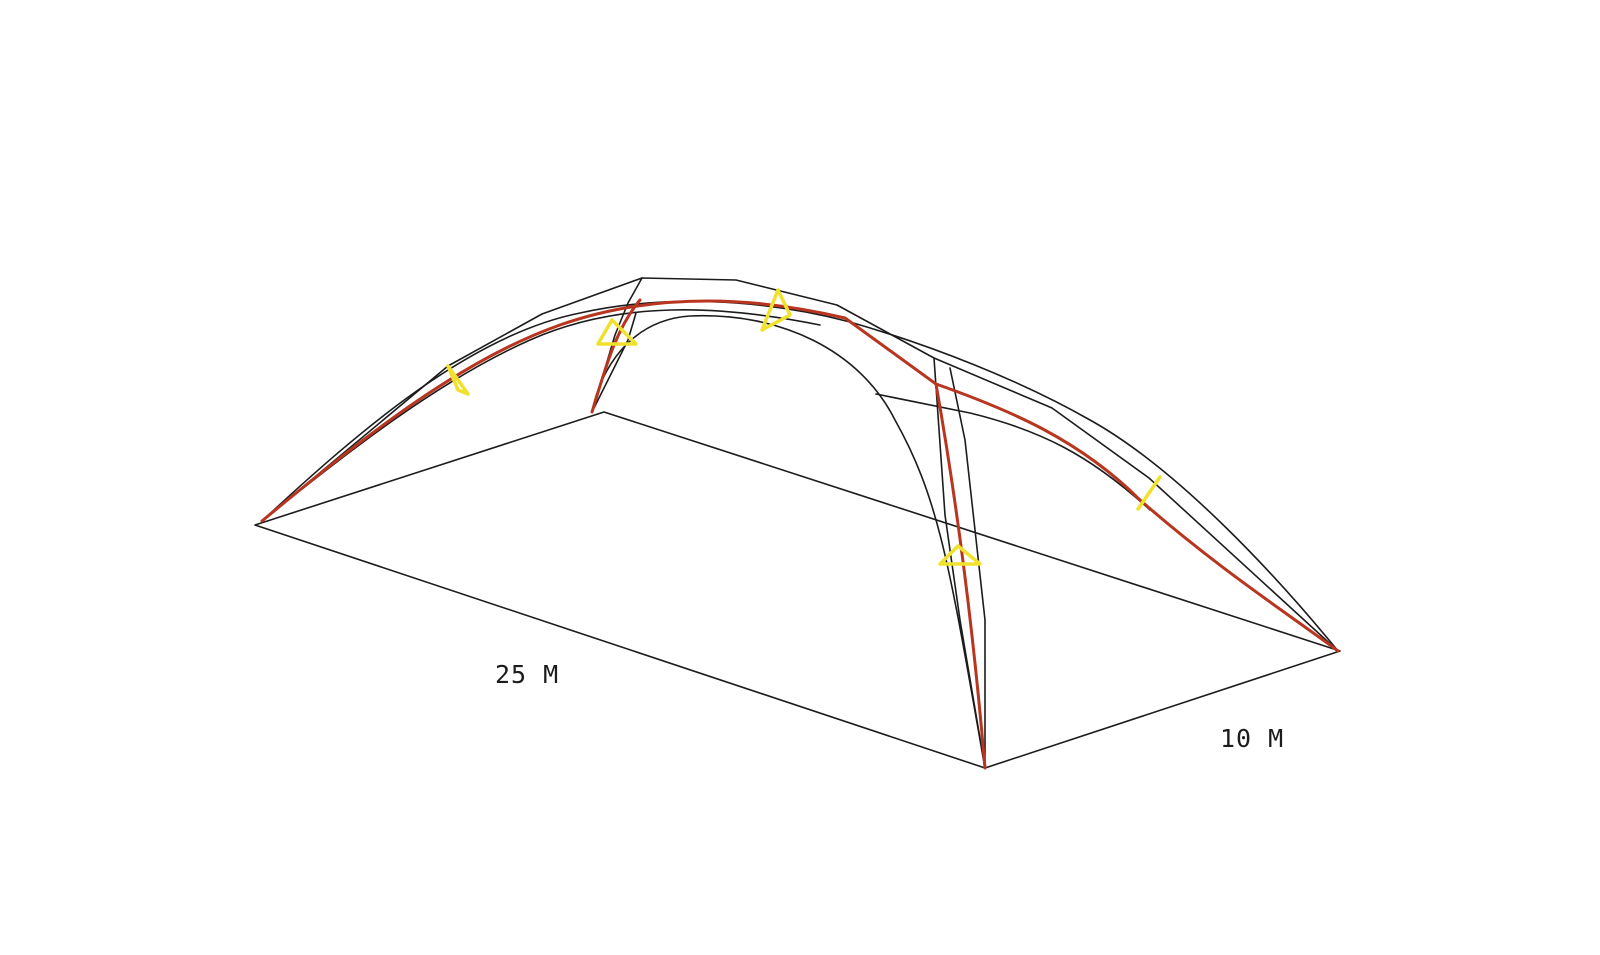  I want to click on back-cross-arch, so click(616, 356).